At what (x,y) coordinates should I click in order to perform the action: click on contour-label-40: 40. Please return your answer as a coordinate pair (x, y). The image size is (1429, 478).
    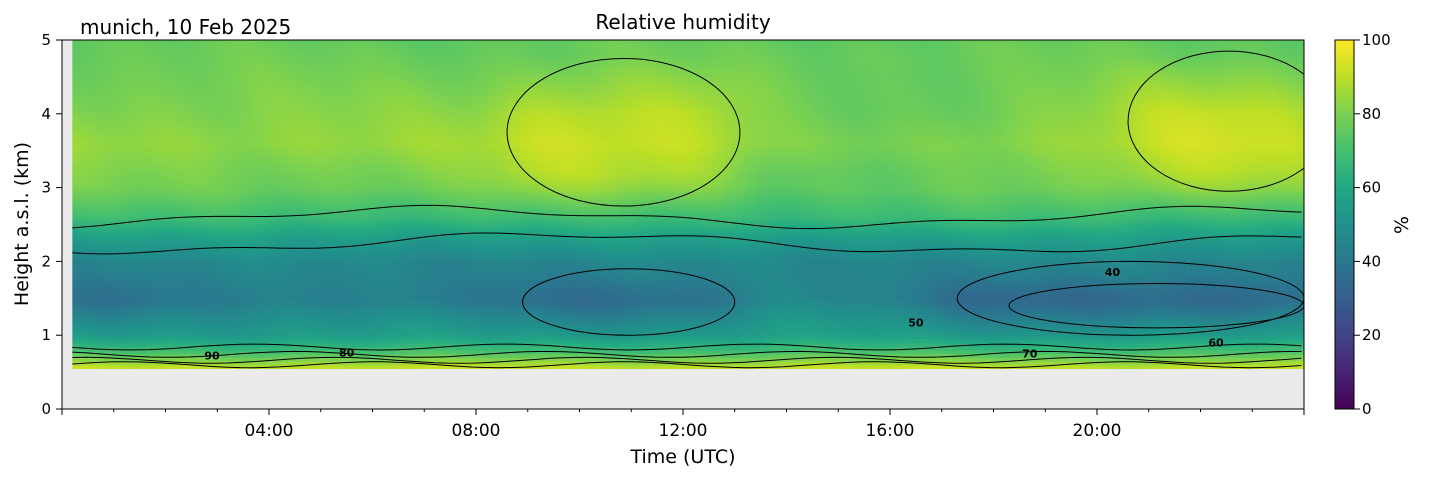
    Looking at the image, I should click on (1113, 272).